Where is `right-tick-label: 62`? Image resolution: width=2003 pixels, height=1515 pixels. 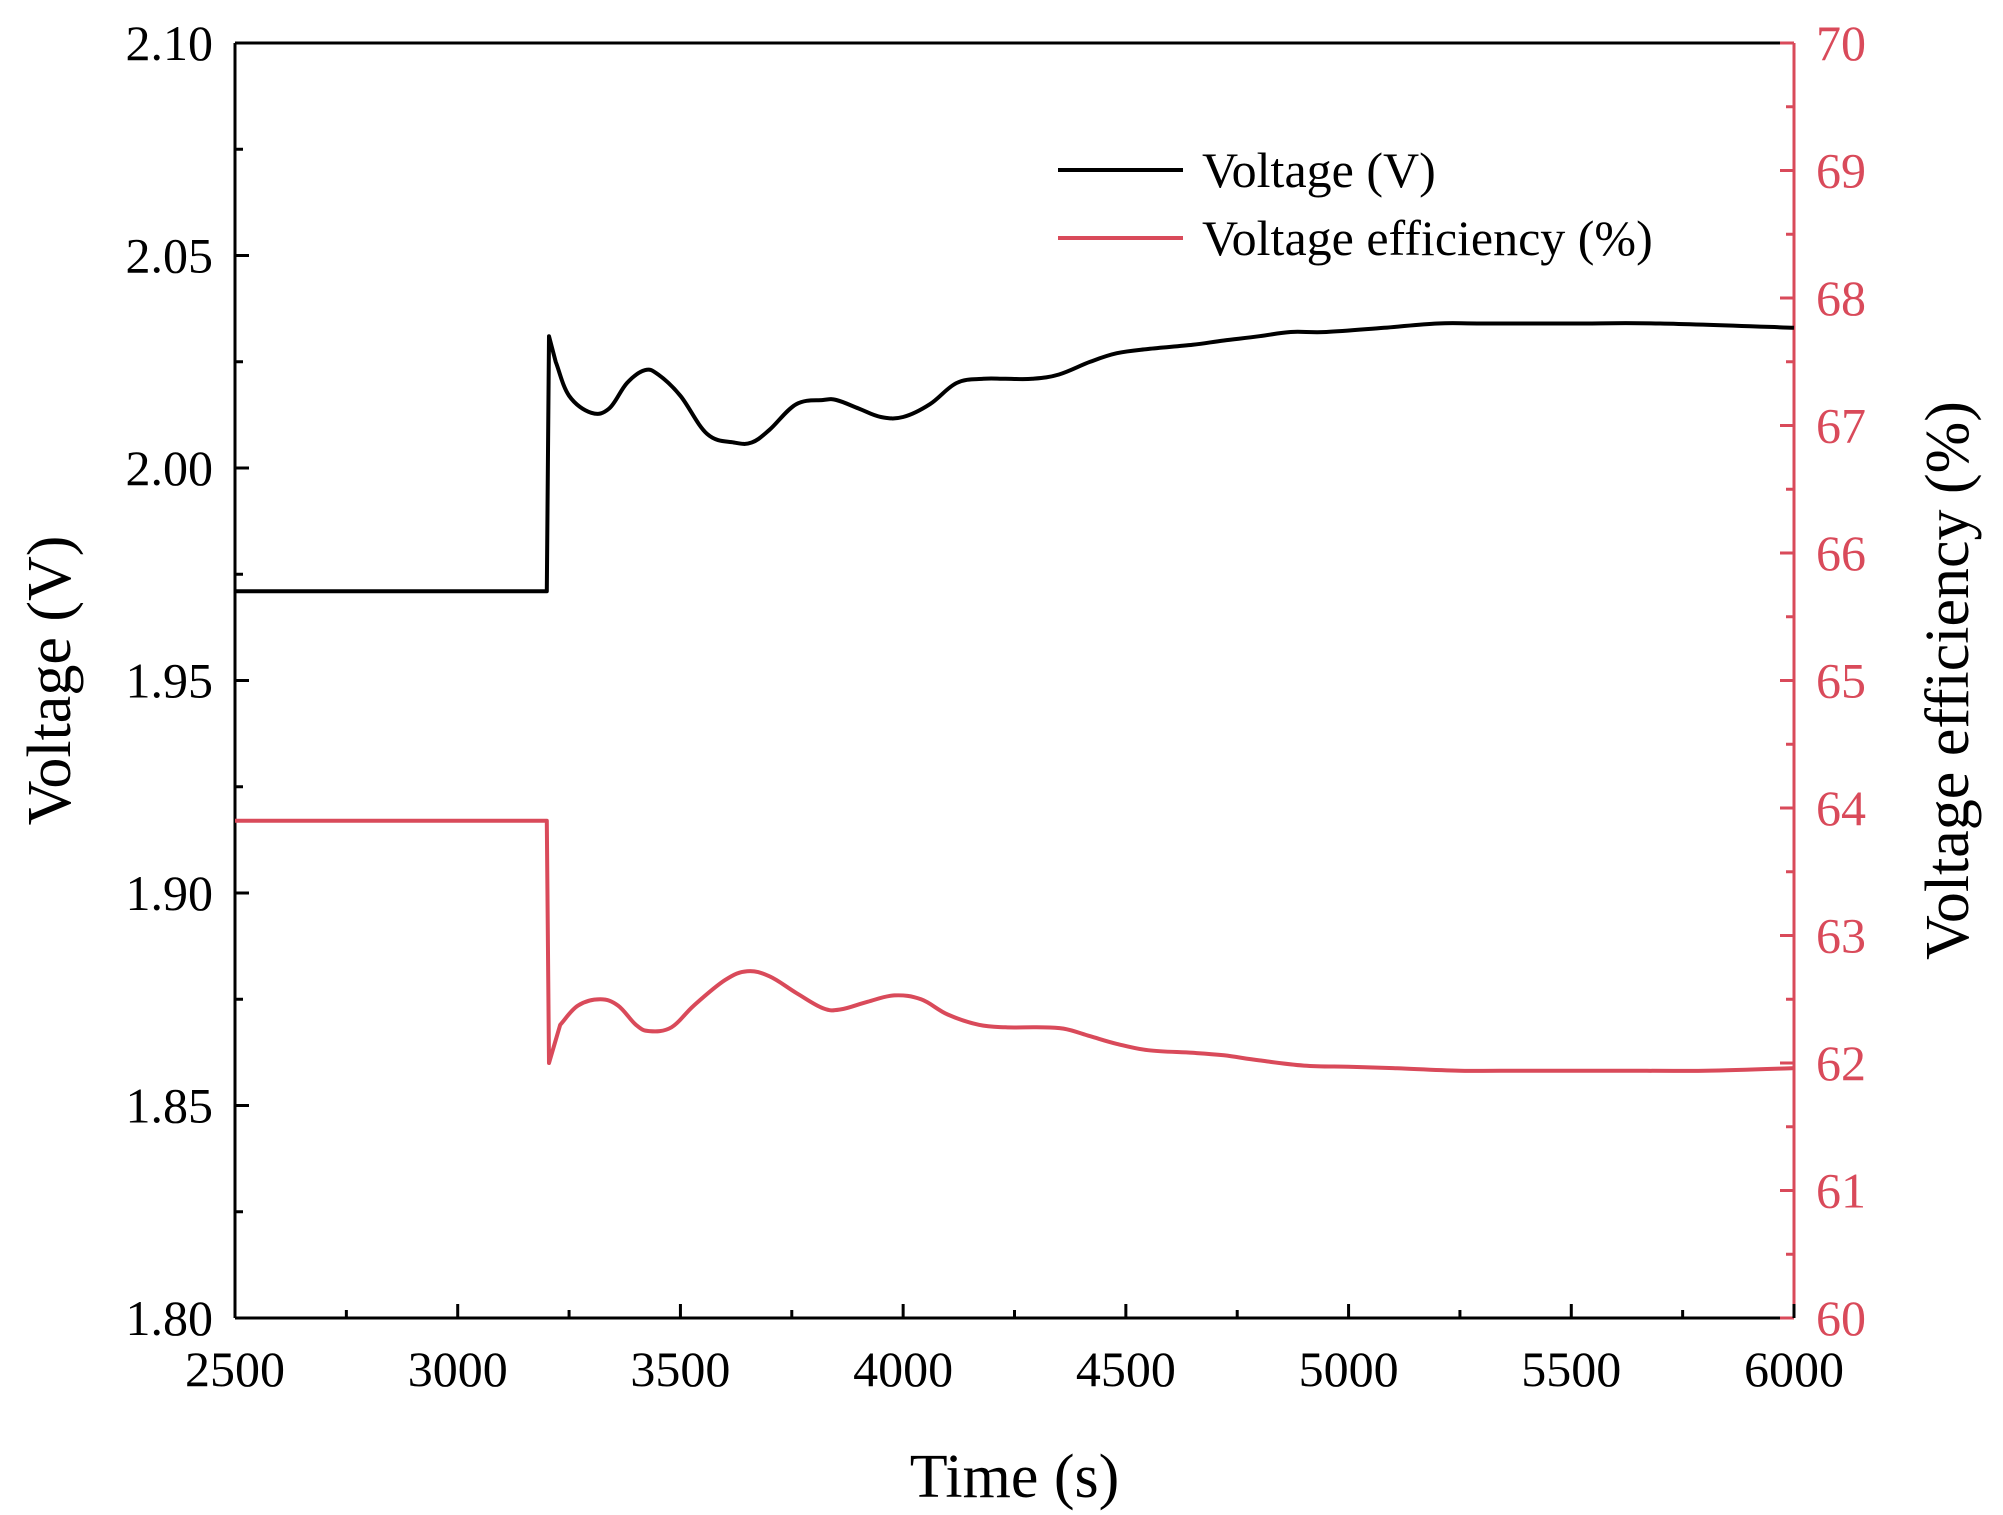
right-tick-label: 62 is located at coordinates (1841, 1063).